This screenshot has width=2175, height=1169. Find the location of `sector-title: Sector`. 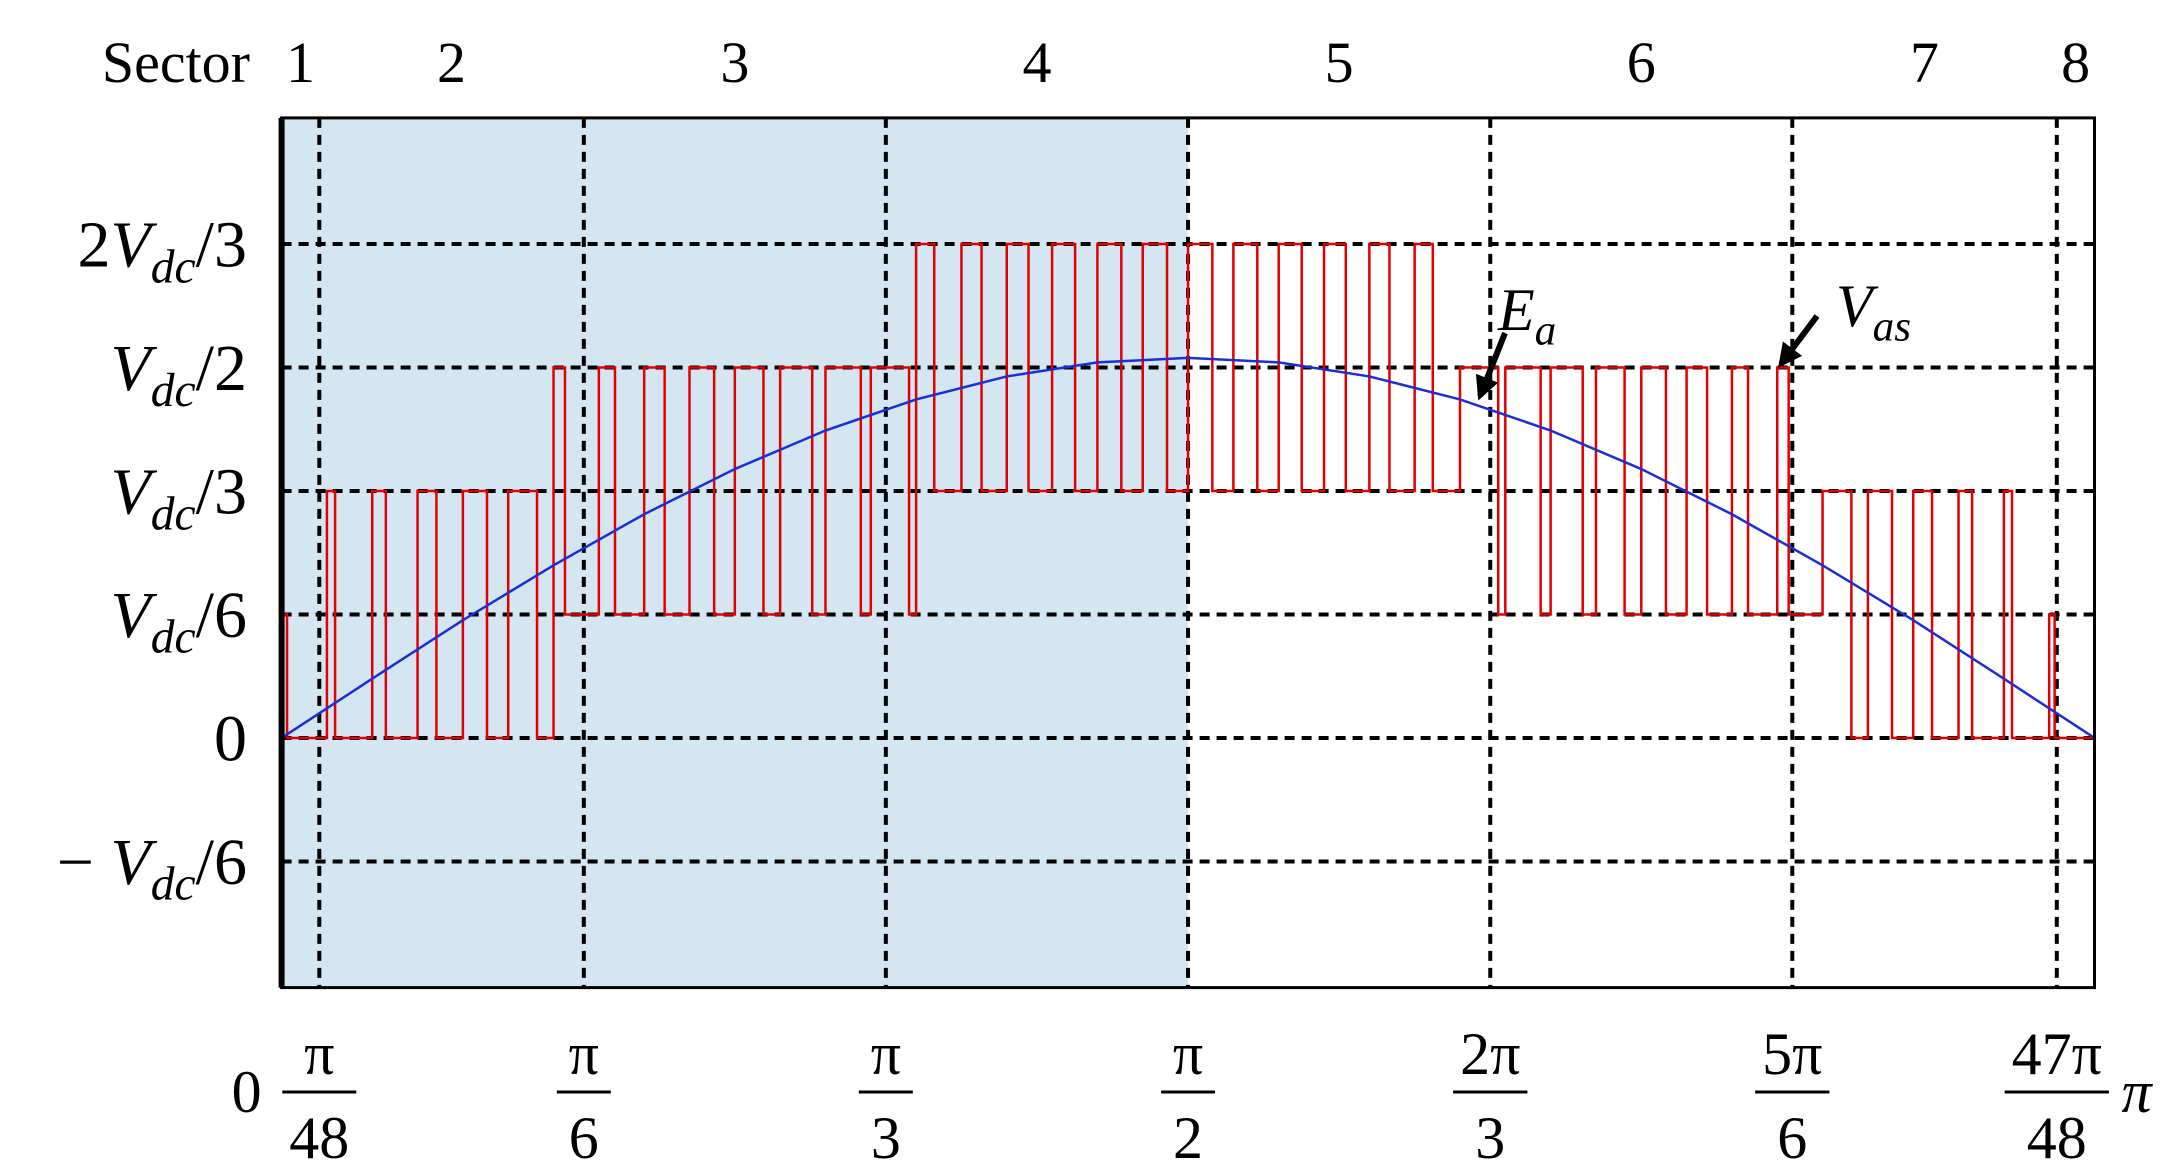

sector-title: Sector is located at coordinates (176, 62).